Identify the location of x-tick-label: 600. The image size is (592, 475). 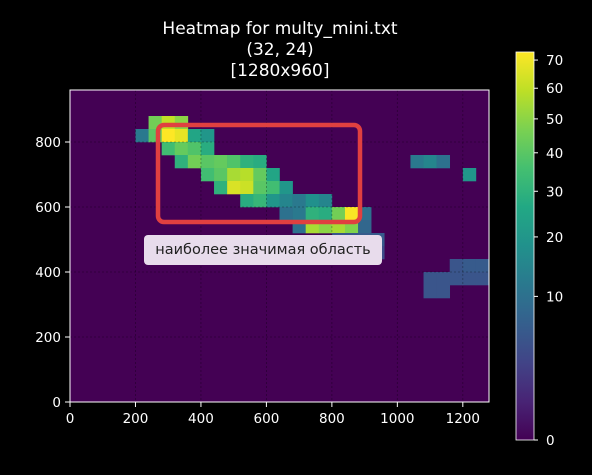
(267, 419).